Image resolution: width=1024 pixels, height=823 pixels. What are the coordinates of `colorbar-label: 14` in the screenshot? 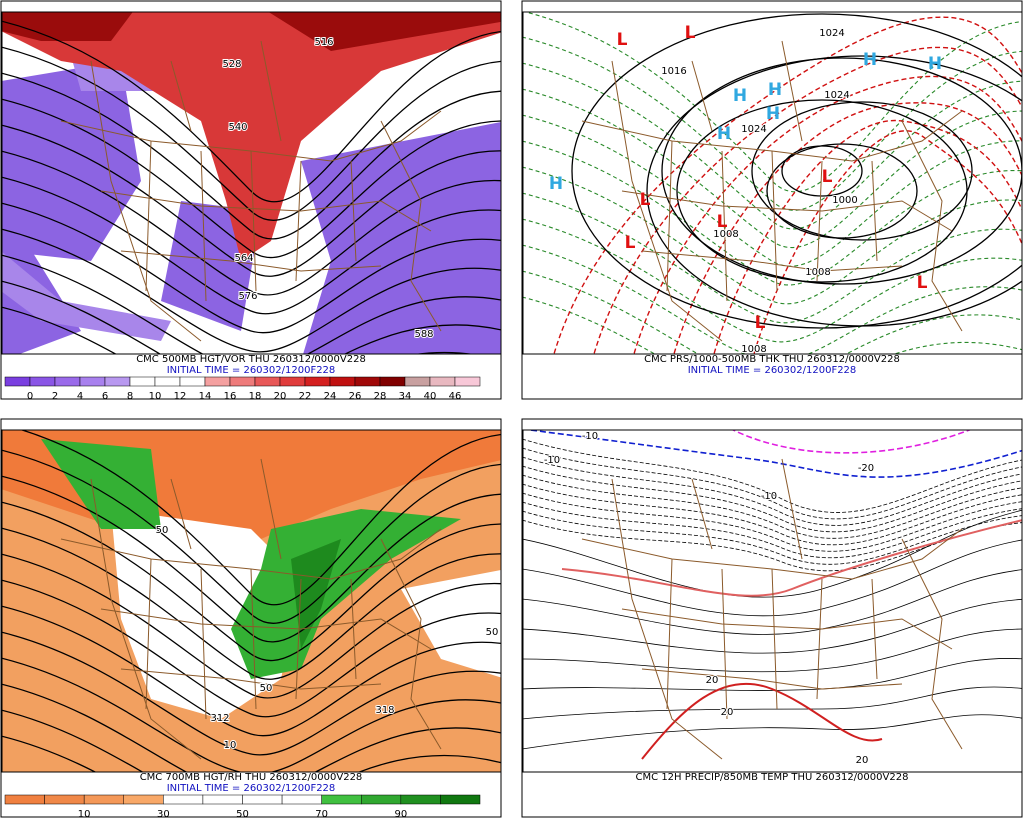 It's located at (205, 396).